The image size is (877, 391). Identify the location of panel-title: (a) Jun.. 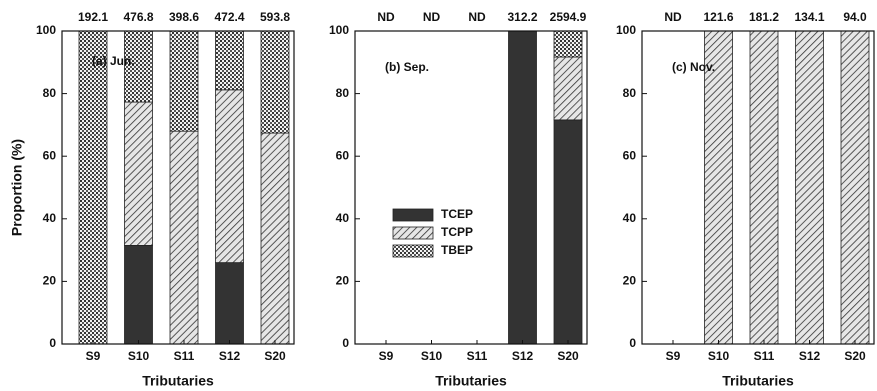
(113, 61).